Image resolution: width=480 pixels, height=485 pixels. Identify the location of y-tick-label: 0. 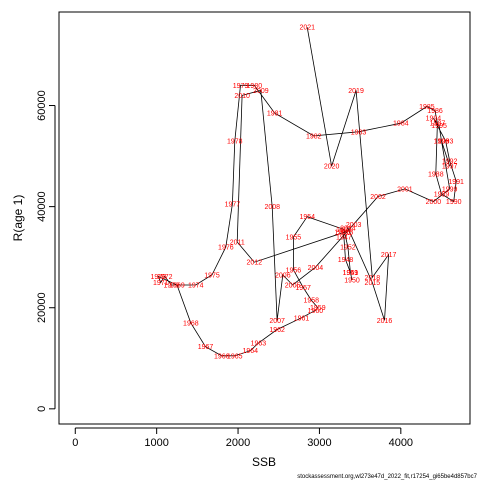
(42, 409).